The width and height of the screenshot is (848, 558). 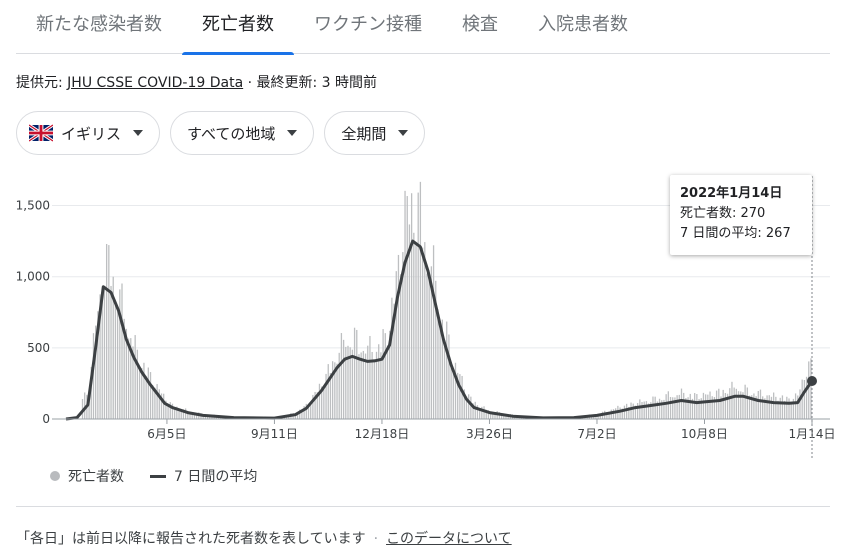 I want to click on legend-daily-swatch, so click(x=55, y=476).